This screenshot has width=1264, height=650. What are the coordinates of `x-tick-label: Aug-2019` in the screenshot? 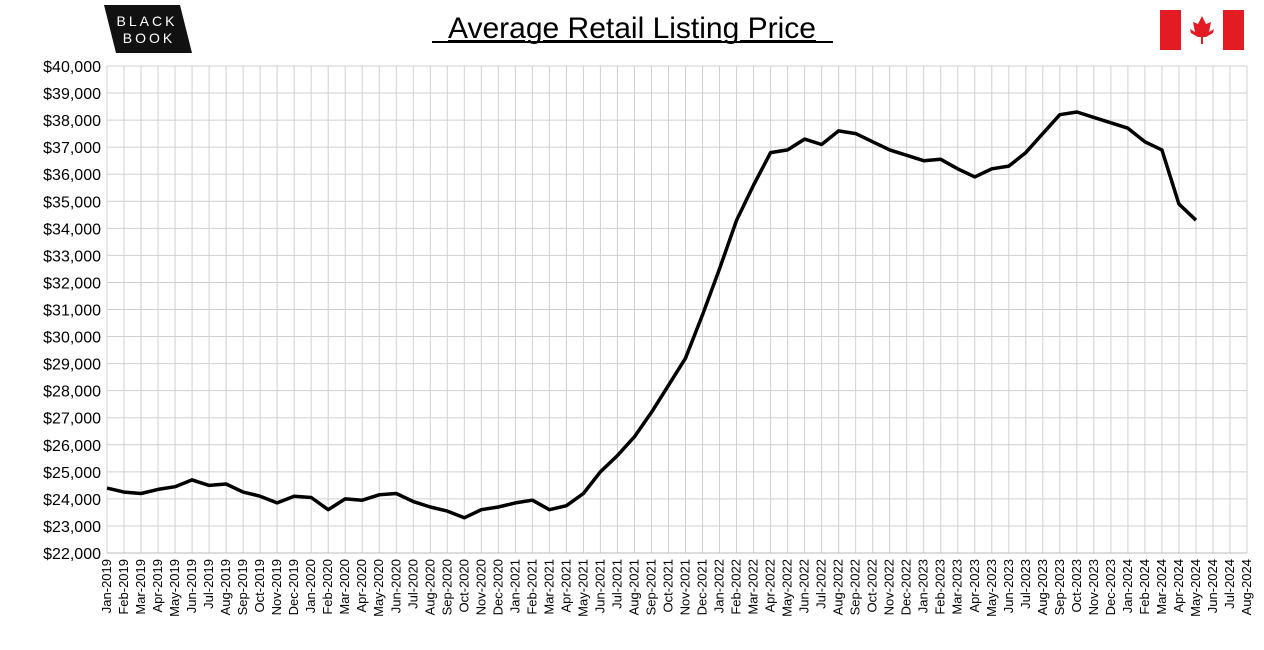 It's located at (225, 587).